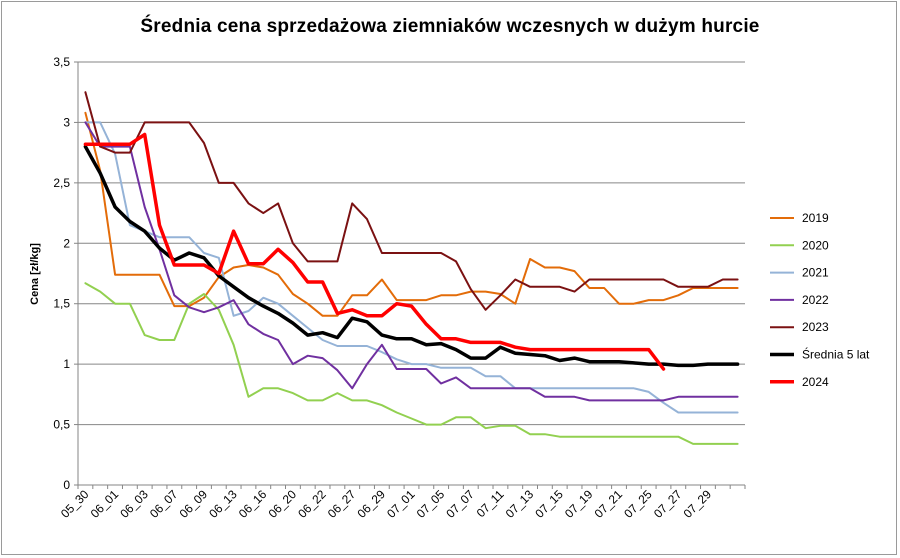 This screenshot has width=900, height=558. What do you see at coordinates (164, 504) in the screenshot?
I see `x-tick-label: 06_07` at bounding box center [164, 504].